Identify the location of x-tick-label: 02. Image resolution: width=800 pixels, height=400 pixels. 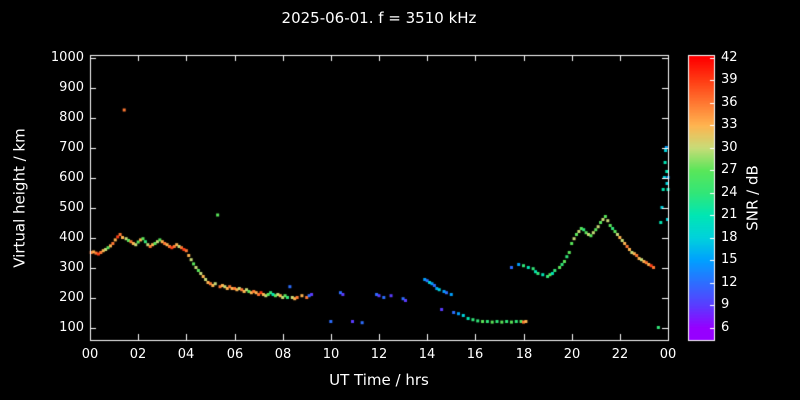
(138, 354).